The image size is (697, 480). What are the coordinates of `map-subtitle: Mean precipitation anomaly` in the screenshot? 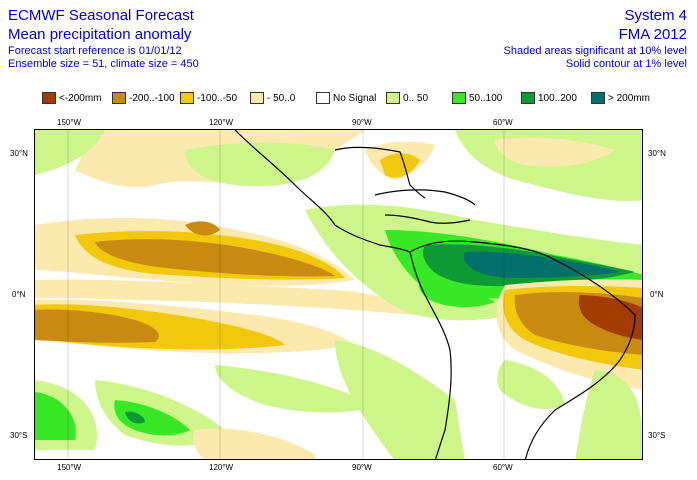 It's located at (100, 34).